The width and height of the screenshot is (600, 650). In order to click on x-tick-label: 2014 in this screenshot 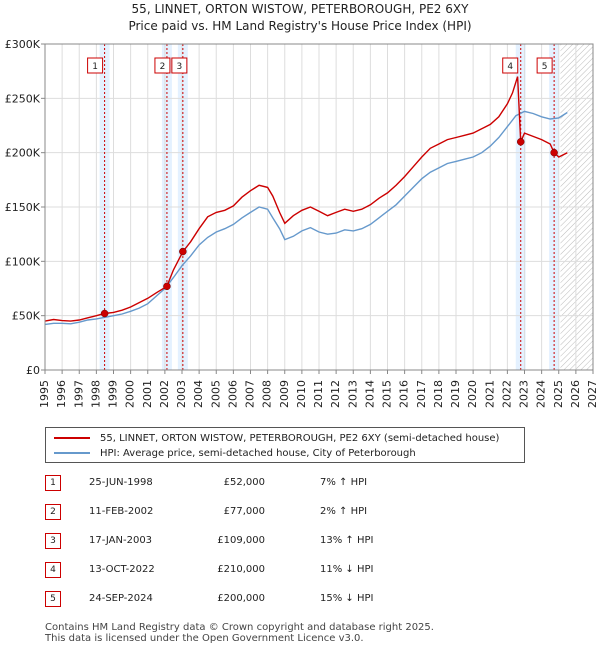, I will do `click(369, 394)`.